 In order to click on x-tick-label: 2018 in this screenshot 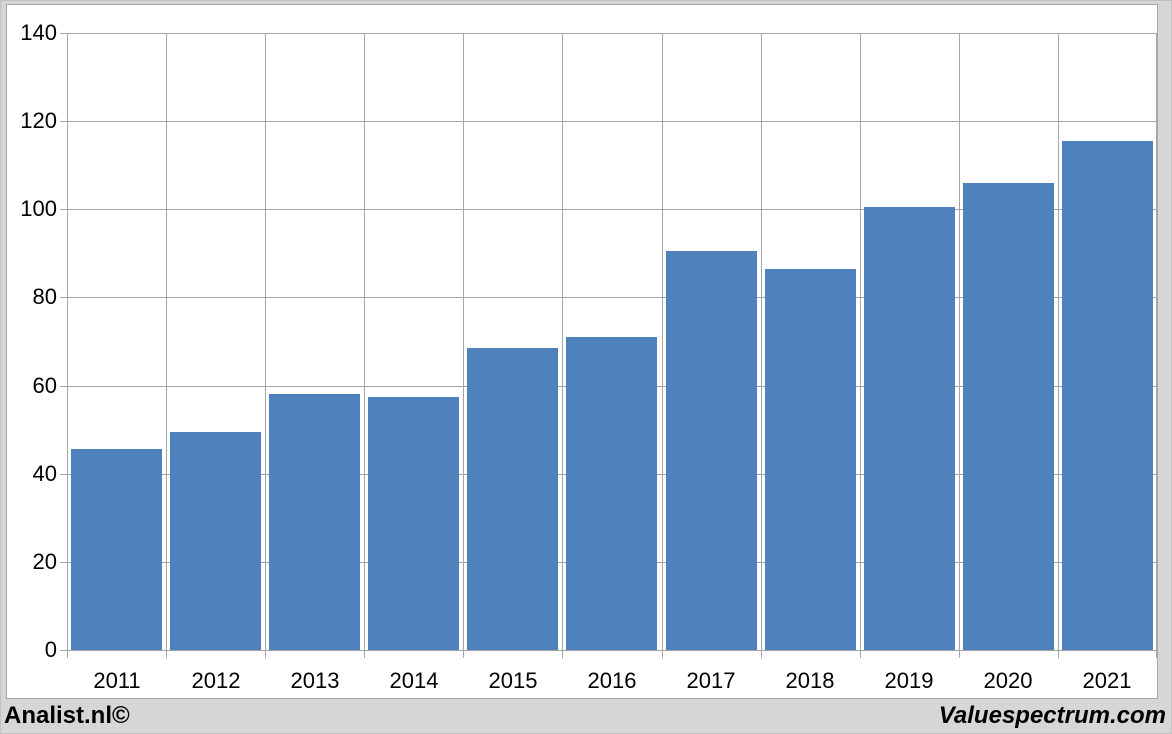, I will do `click(810, 680)`.